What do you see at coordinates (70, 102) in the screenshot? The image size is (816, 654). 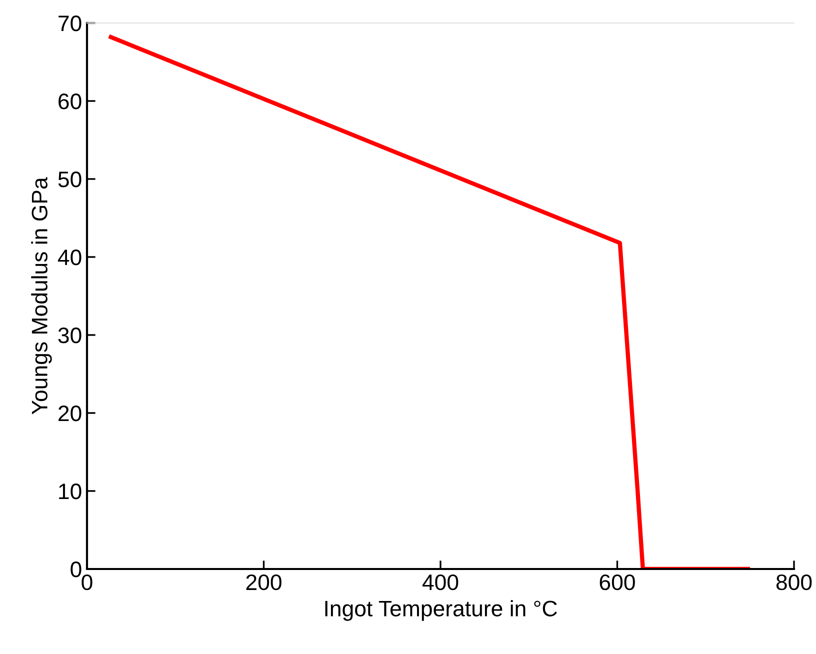 I see `y-tick-label: 60` at bounding box center [70, 102].